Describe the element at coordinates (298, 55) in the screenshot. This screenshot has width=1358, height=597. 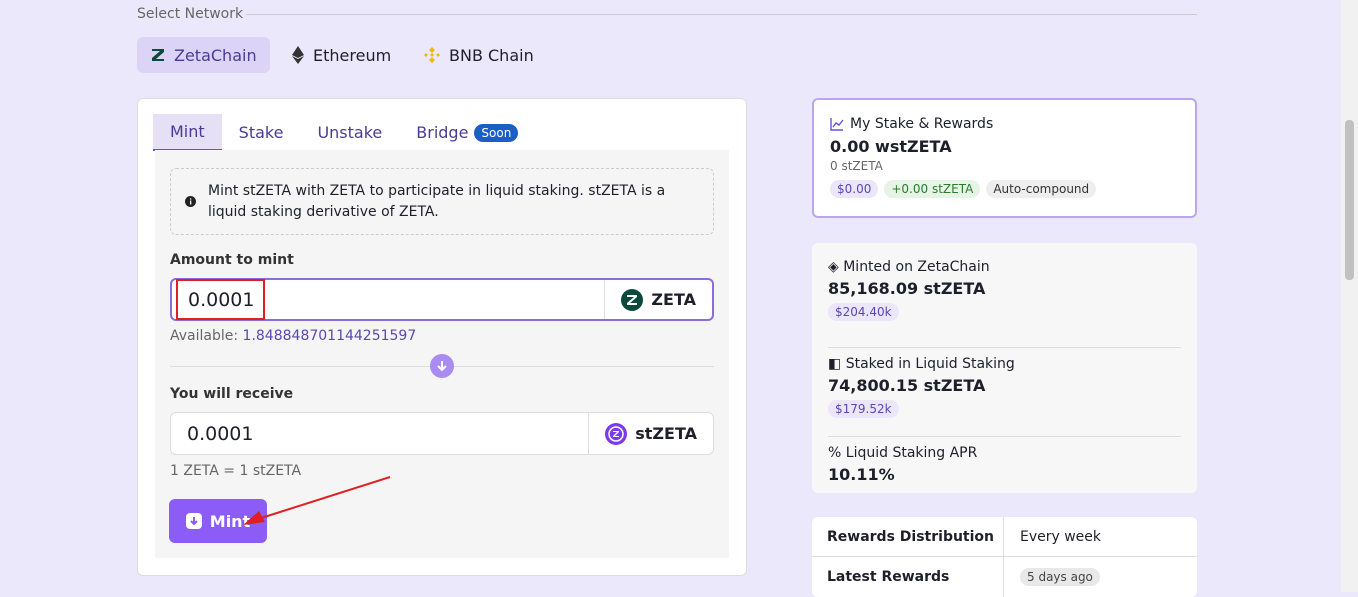
I see `eth-icon` at that location.